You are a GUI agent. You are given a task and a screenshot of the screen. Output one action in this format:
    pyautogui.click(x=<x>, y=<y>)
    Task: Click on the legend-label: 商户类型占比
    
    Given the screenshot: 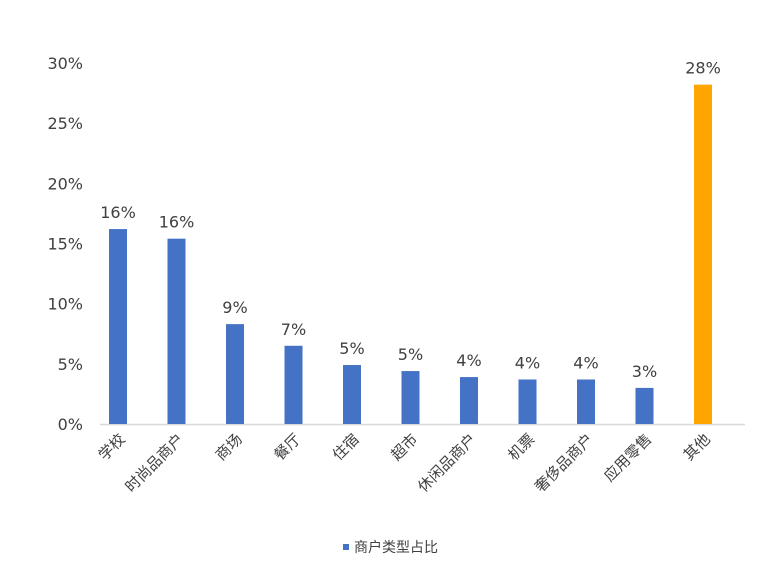 What is the action you would take?
    pyautogui.click(x=396, y=547)
    